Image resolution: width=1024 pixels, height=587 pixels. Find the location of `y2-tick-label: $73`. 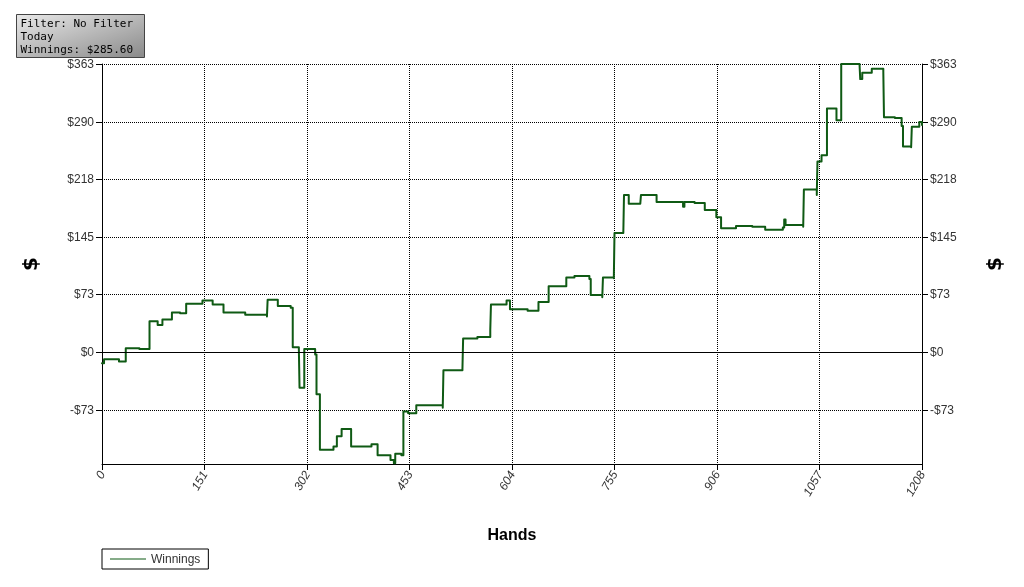

y2-tick-label: $73 is located at coordinates (940, 294).